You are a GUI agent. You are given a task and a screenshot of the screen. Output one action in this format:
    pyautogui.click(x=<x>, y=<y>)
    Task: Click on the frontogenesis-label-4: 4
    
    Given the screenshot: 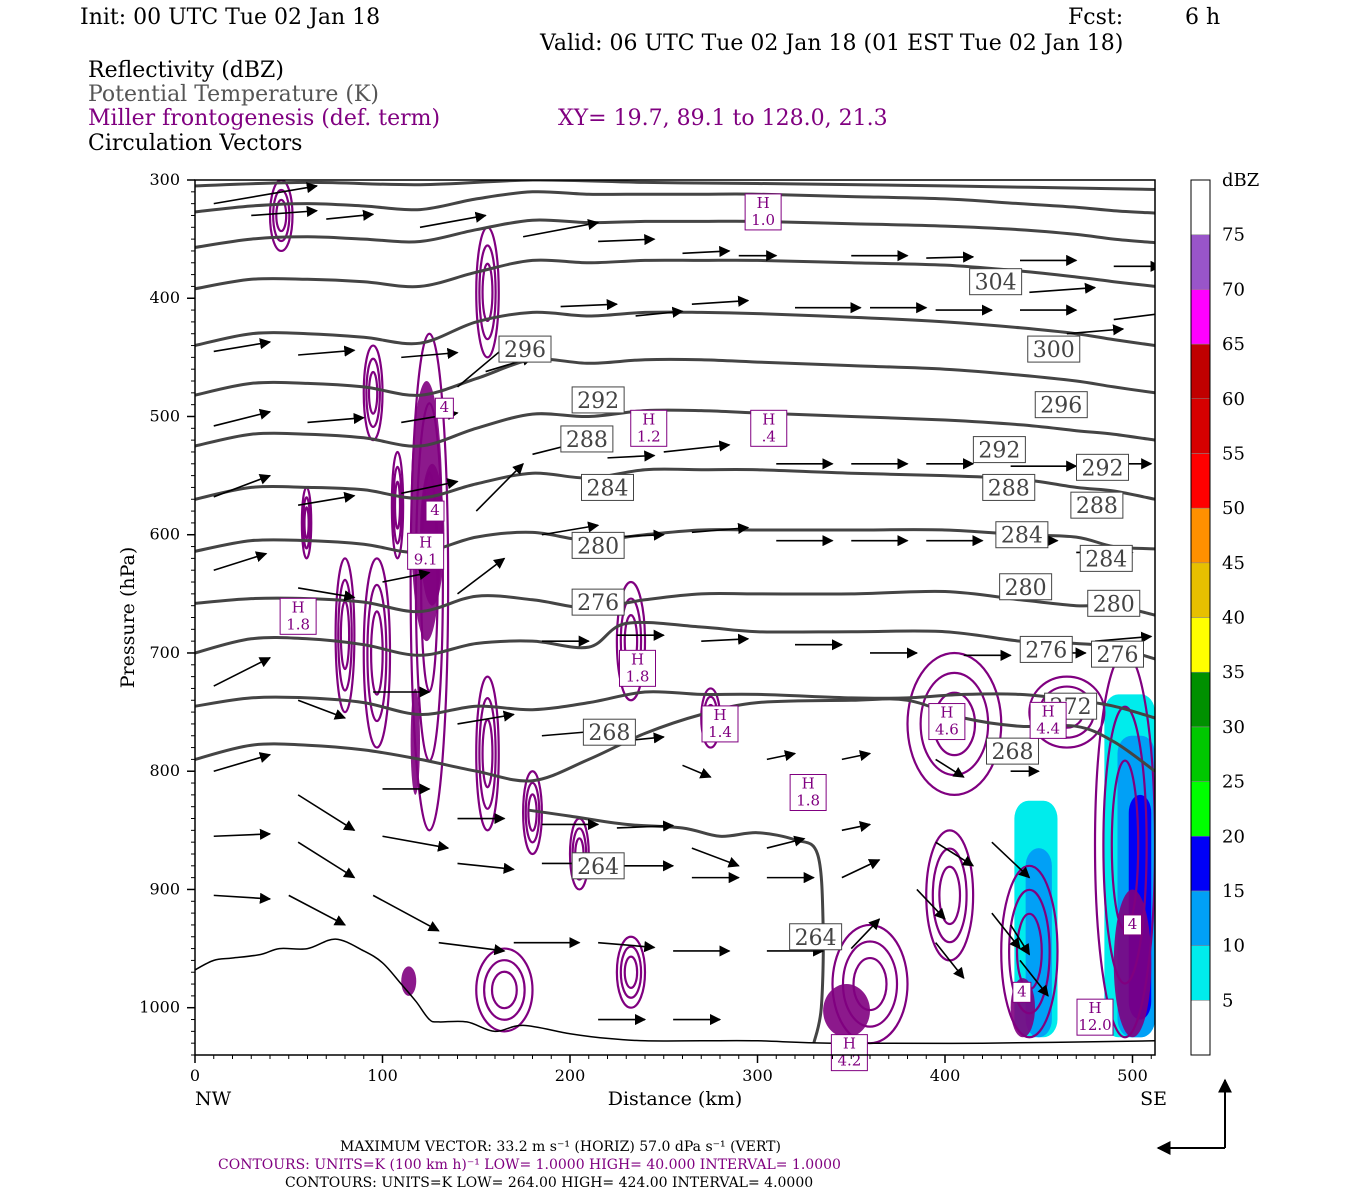 What is the action you would take?
    pyautogui.click(x=435, y=511)
    